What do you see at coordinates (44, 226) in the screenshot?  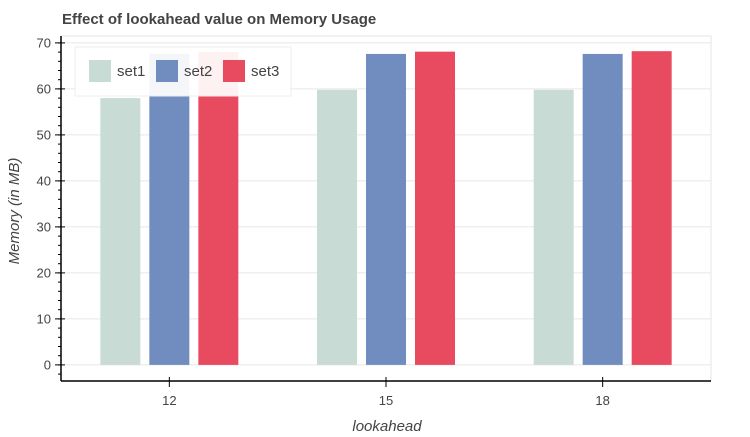 I see `y-tick-label: 30` at bounding box center [44, 226].